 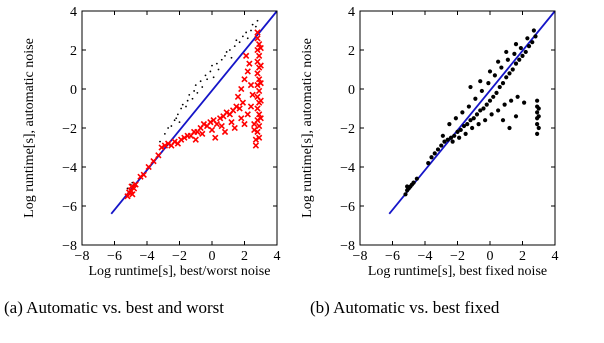 What do you see at coordinates (69, 168) in the screenshot?
I see `y-tick-label: −4` at bounding box center [69, 168].